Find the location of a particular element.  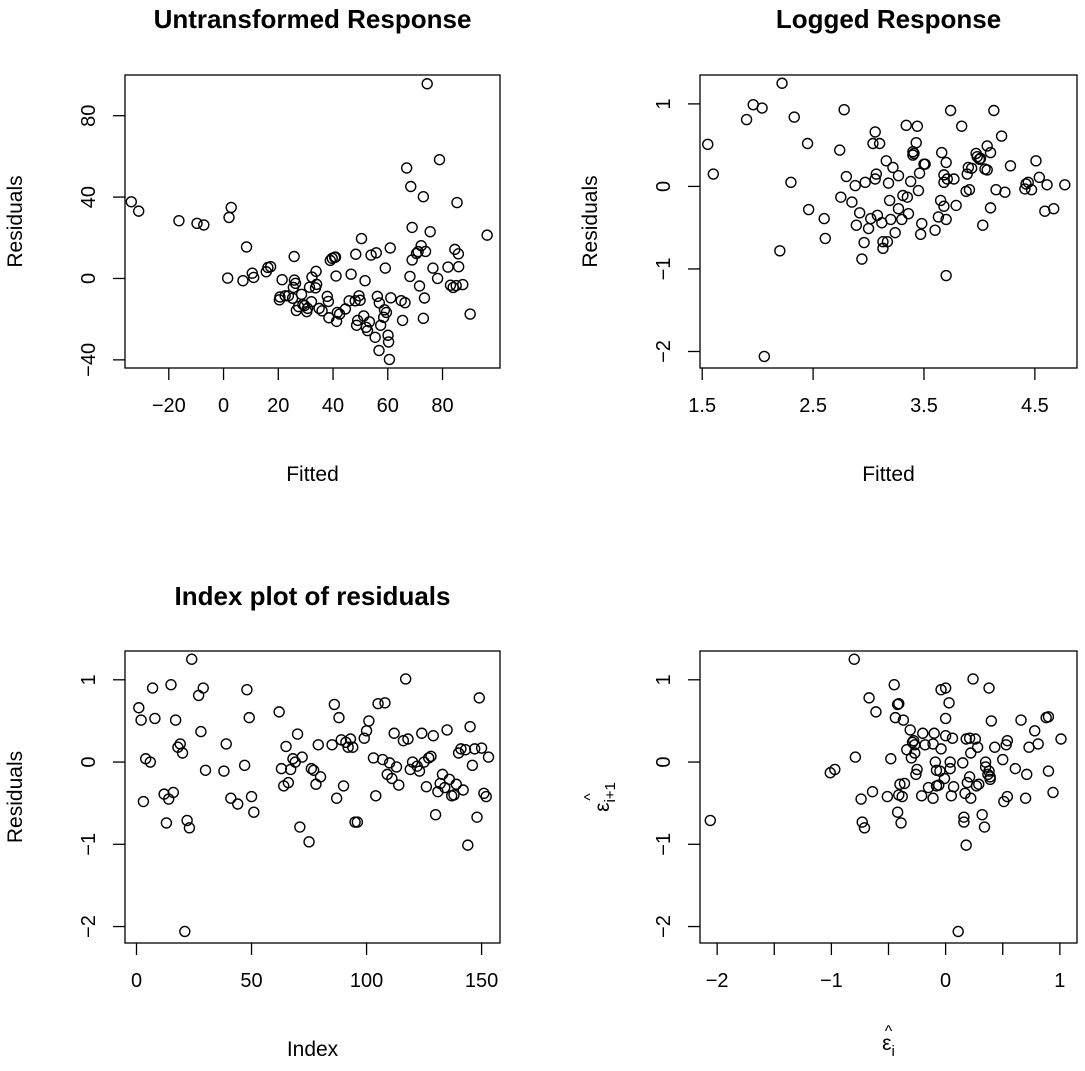

y-tick-label: −1 is located at coordinates (664, 844).